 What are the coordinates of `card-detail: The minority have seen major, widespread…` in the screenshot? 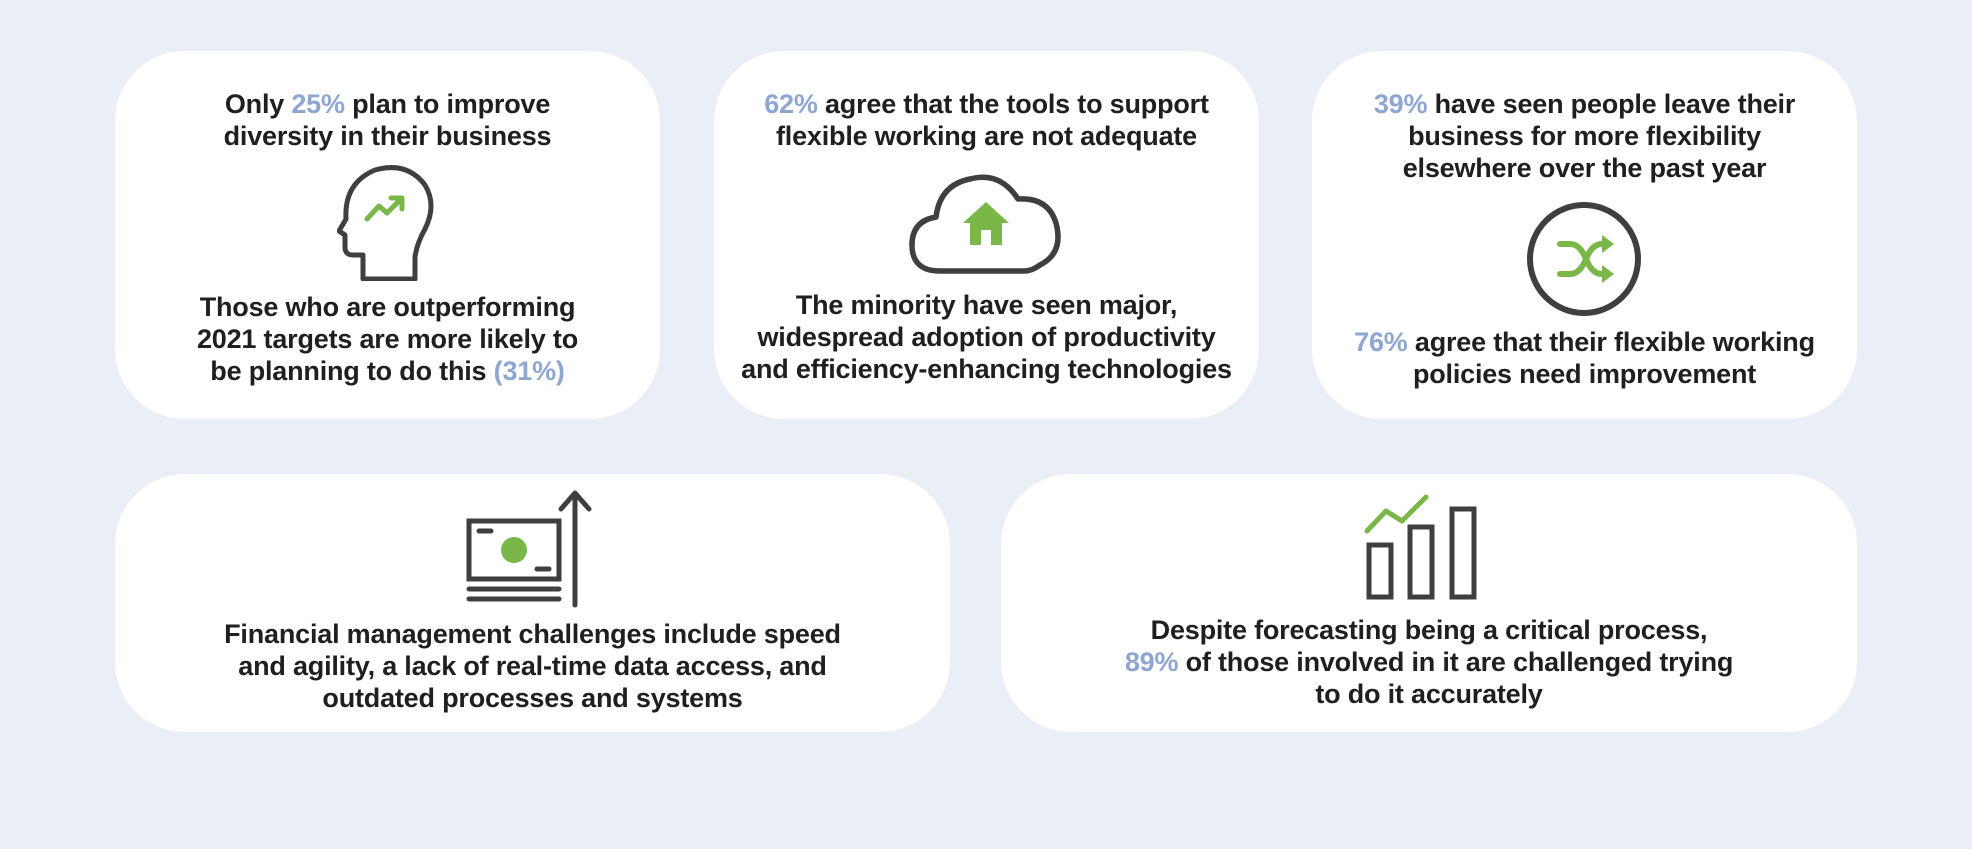 It's located at (986, 337).